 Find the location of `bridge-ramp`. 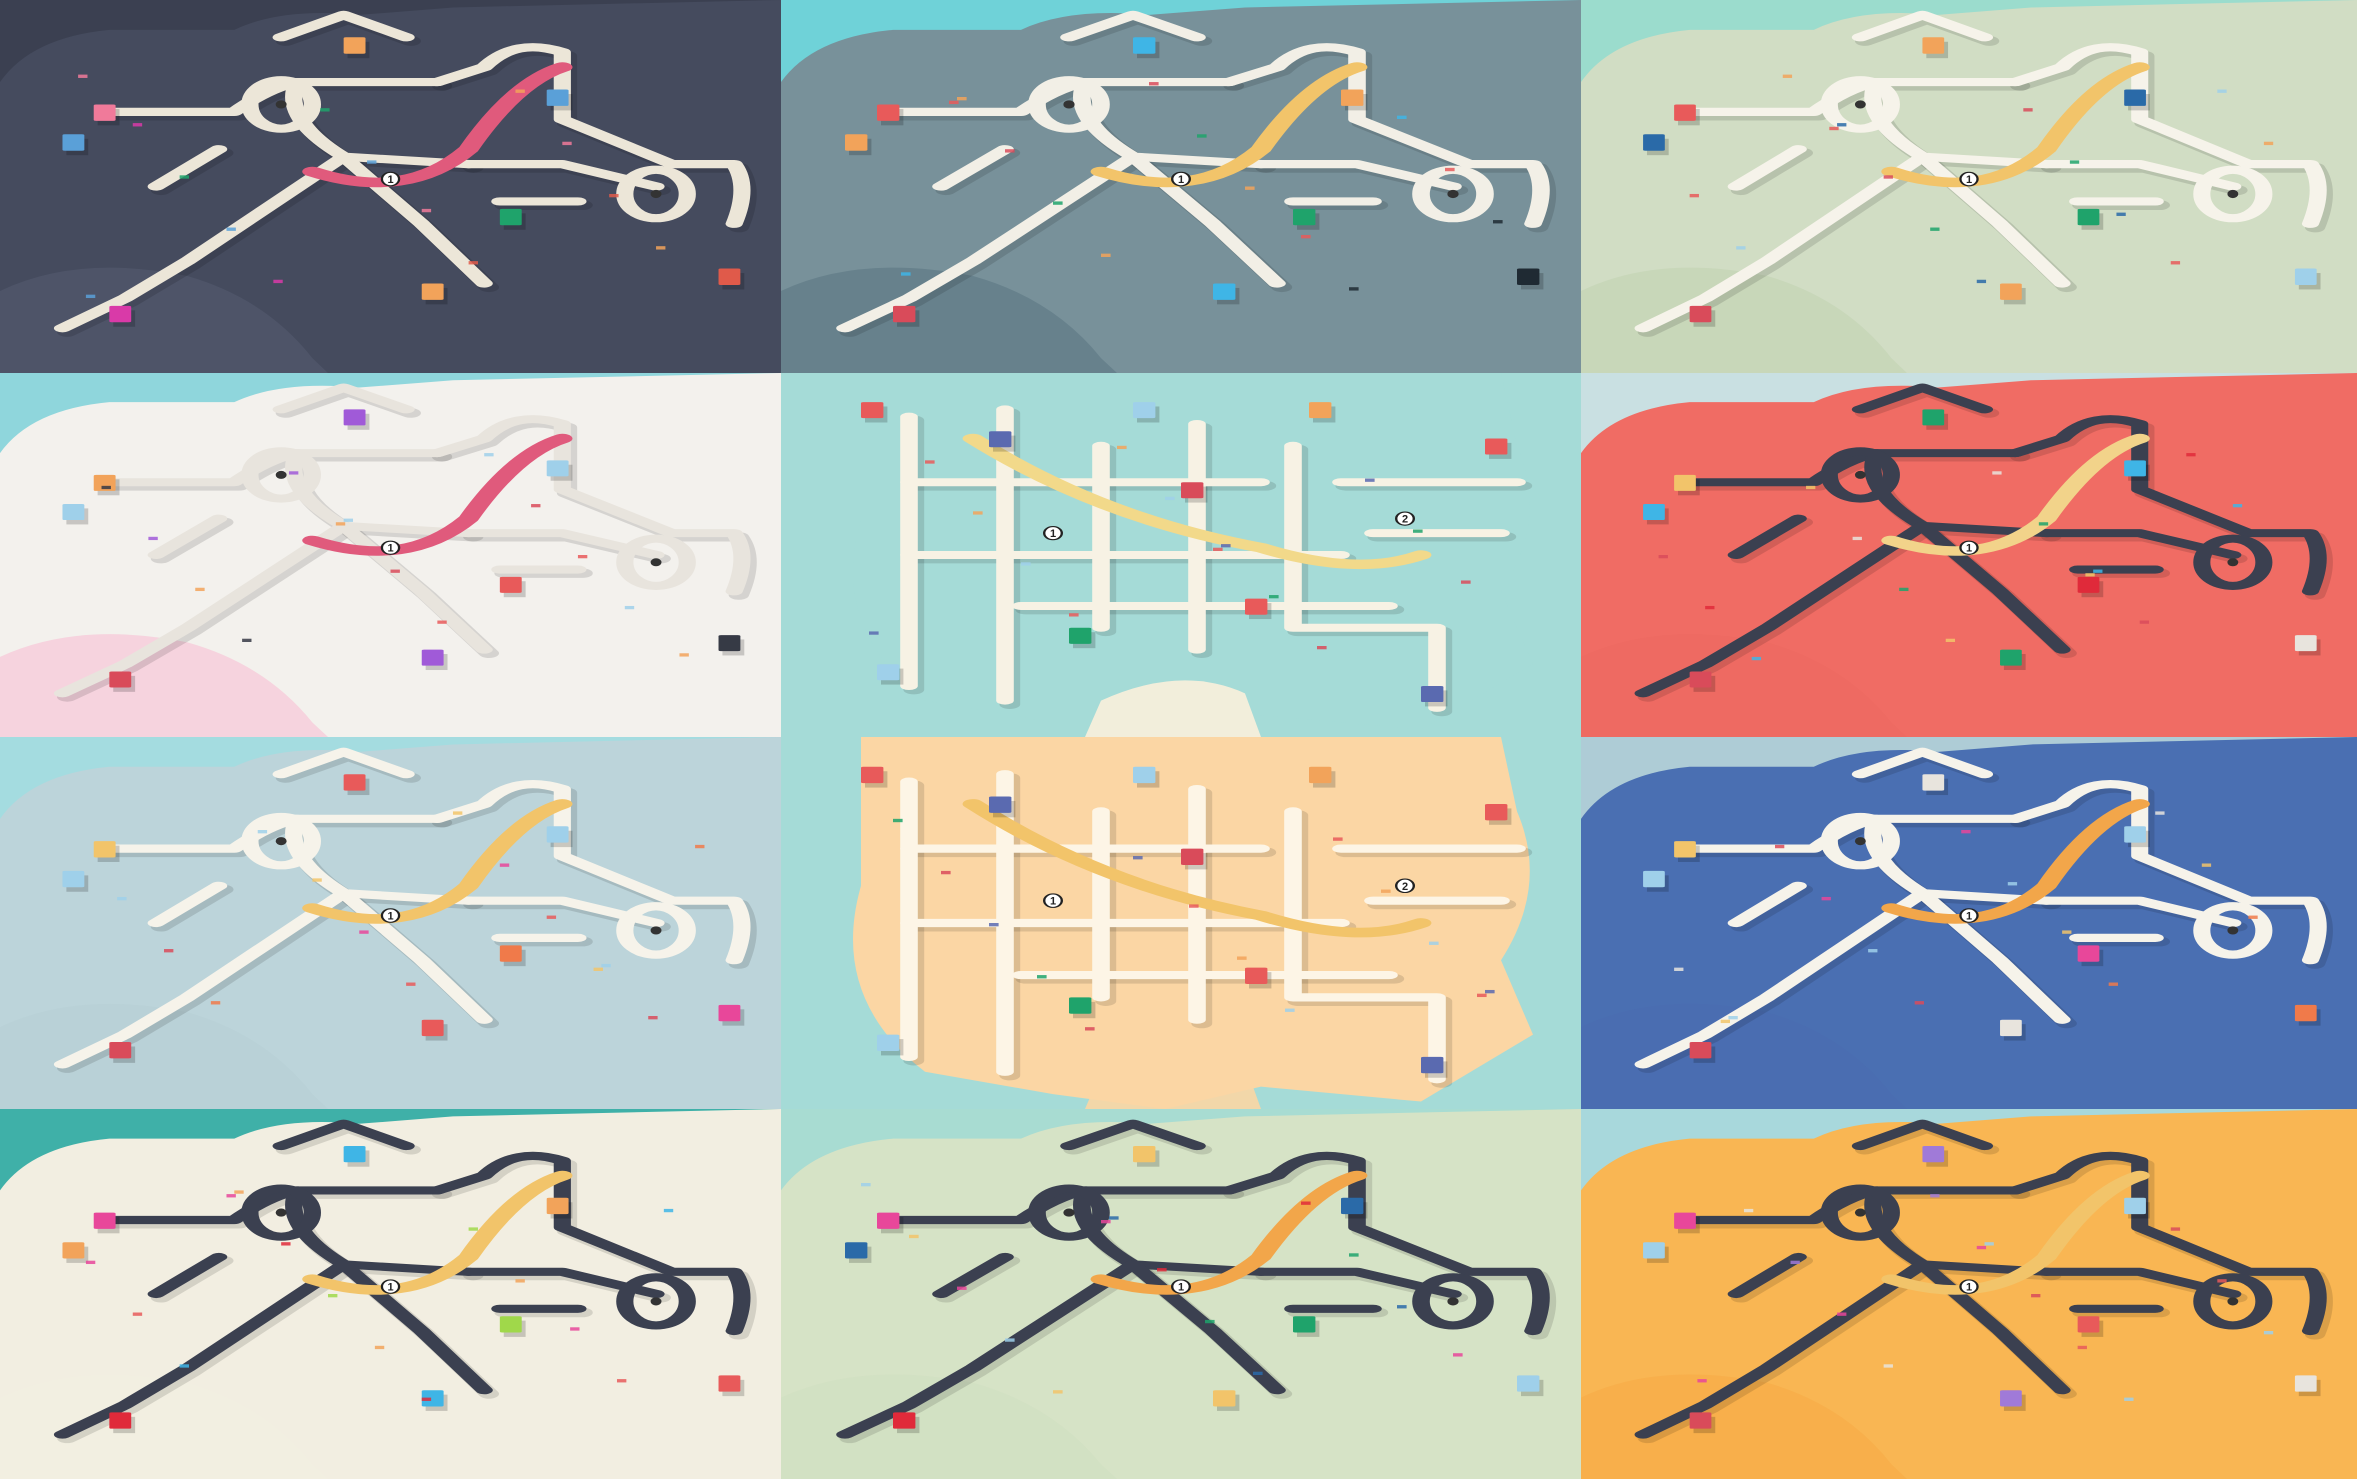

bridge-ramp is located at coordinates (1229, 1232).